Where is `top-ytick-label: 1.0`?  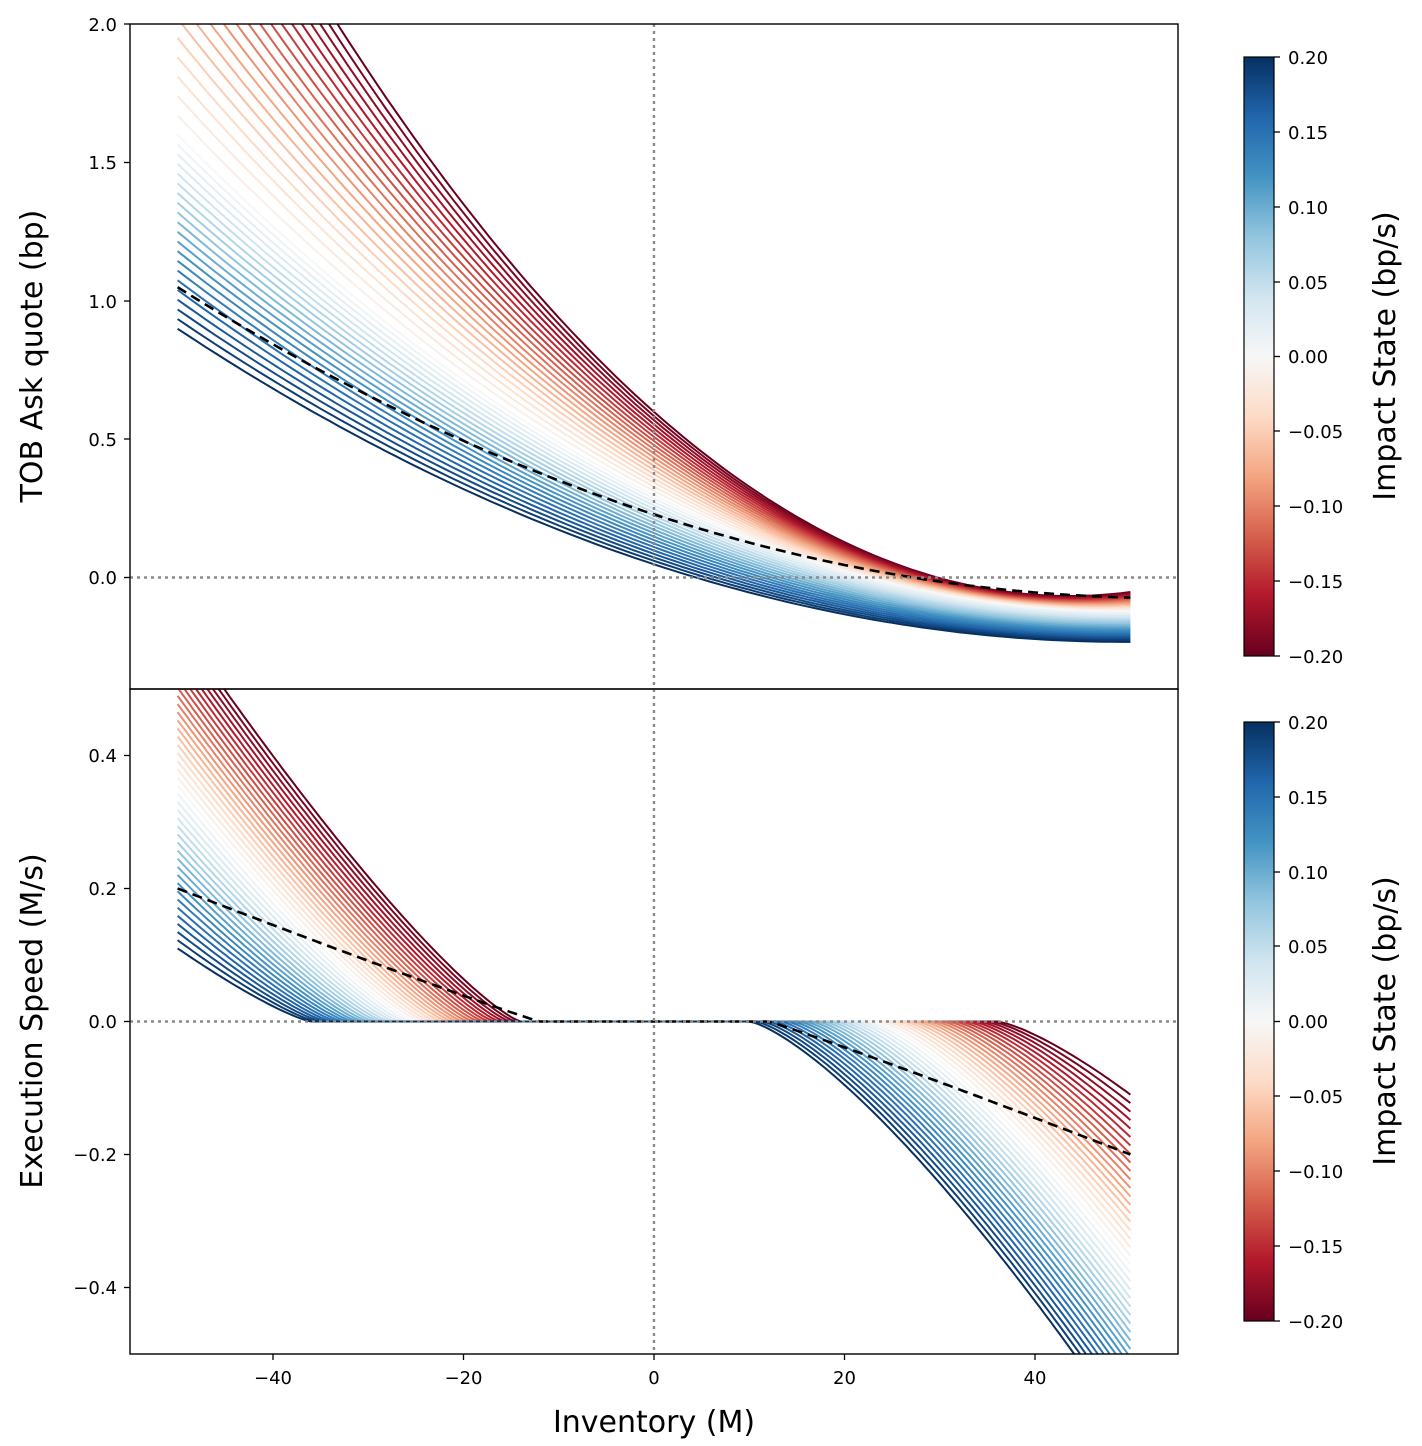
top-ytick-label: 1.0 is located at coordinates (102, 302).